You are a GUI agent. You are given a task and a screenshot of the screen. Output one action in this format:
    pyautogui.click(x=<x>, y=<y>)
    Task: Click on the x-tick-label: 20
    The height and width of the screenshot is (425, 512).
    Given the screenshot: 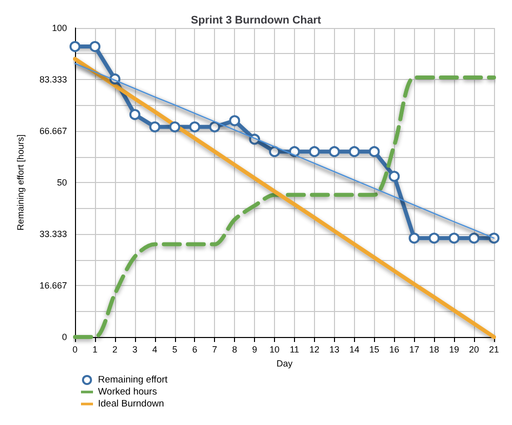 What is the action you would take?
    pyautogui.click(x=474, y=349)
    